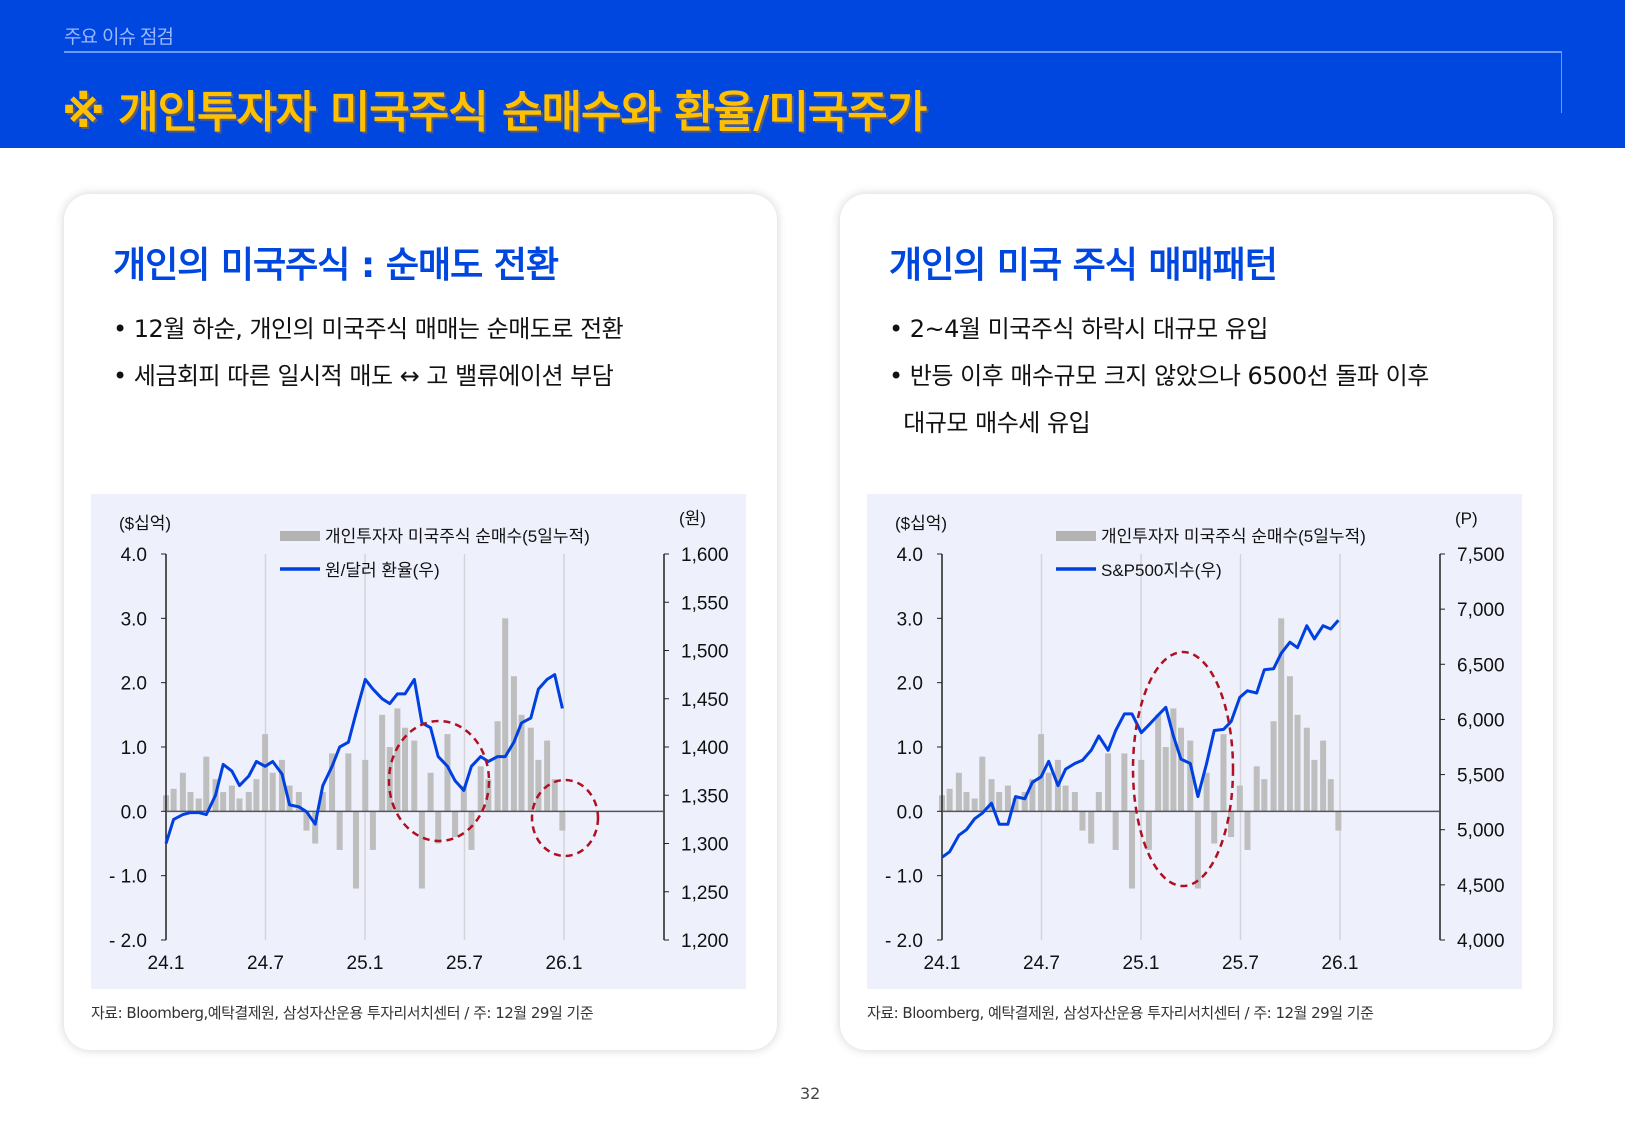  Describe the element at coordinates (1161, 570) in the screenshot. I see `legend-label-line: S&P500지수(우)` at that location.